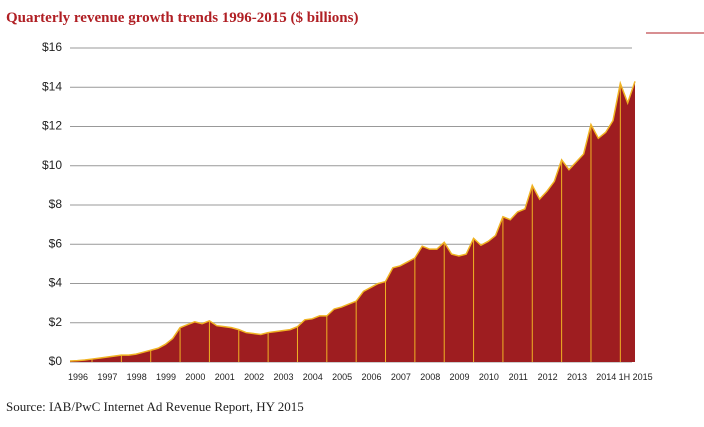 Image resolution: width=704 pixels, height=427 pixels. Describe the element at coordinates (166, 377) in the screenshot. I see `x-tick-label: 1999` at that location.